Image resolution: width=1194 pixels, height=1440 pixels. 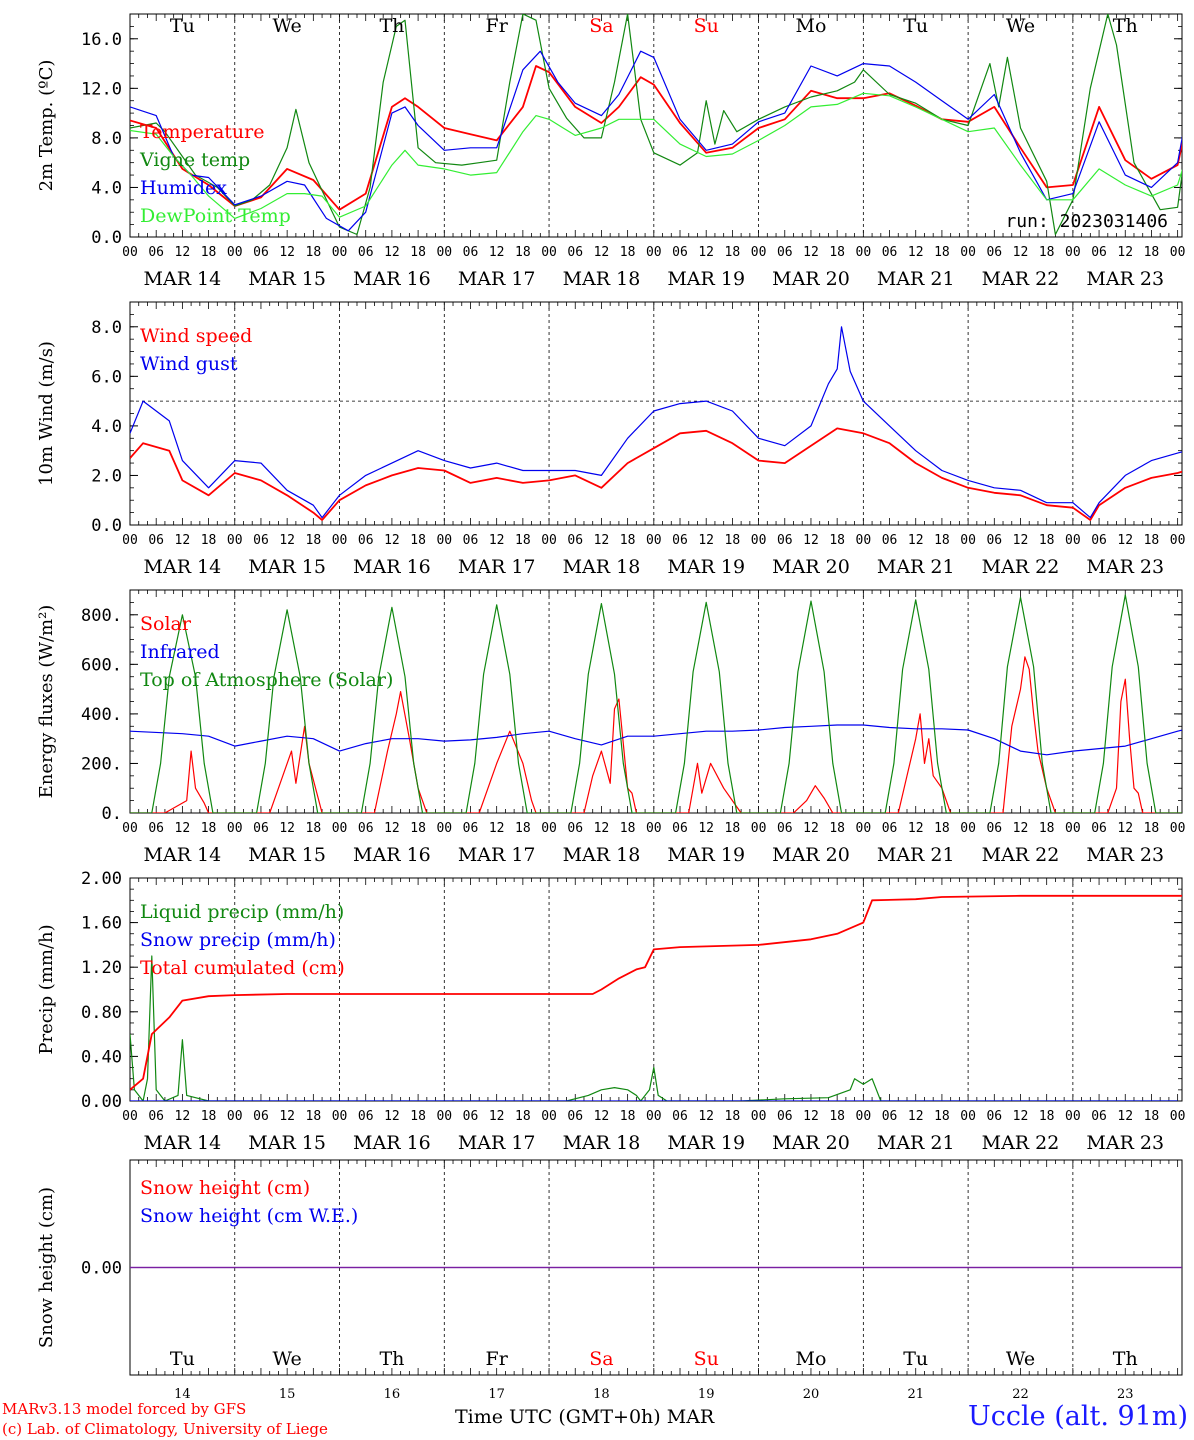 What do you see at coordinates (183, 188) in the screenshot?
I see `legend-entry: Humidex` at bounding box center [183, 188].